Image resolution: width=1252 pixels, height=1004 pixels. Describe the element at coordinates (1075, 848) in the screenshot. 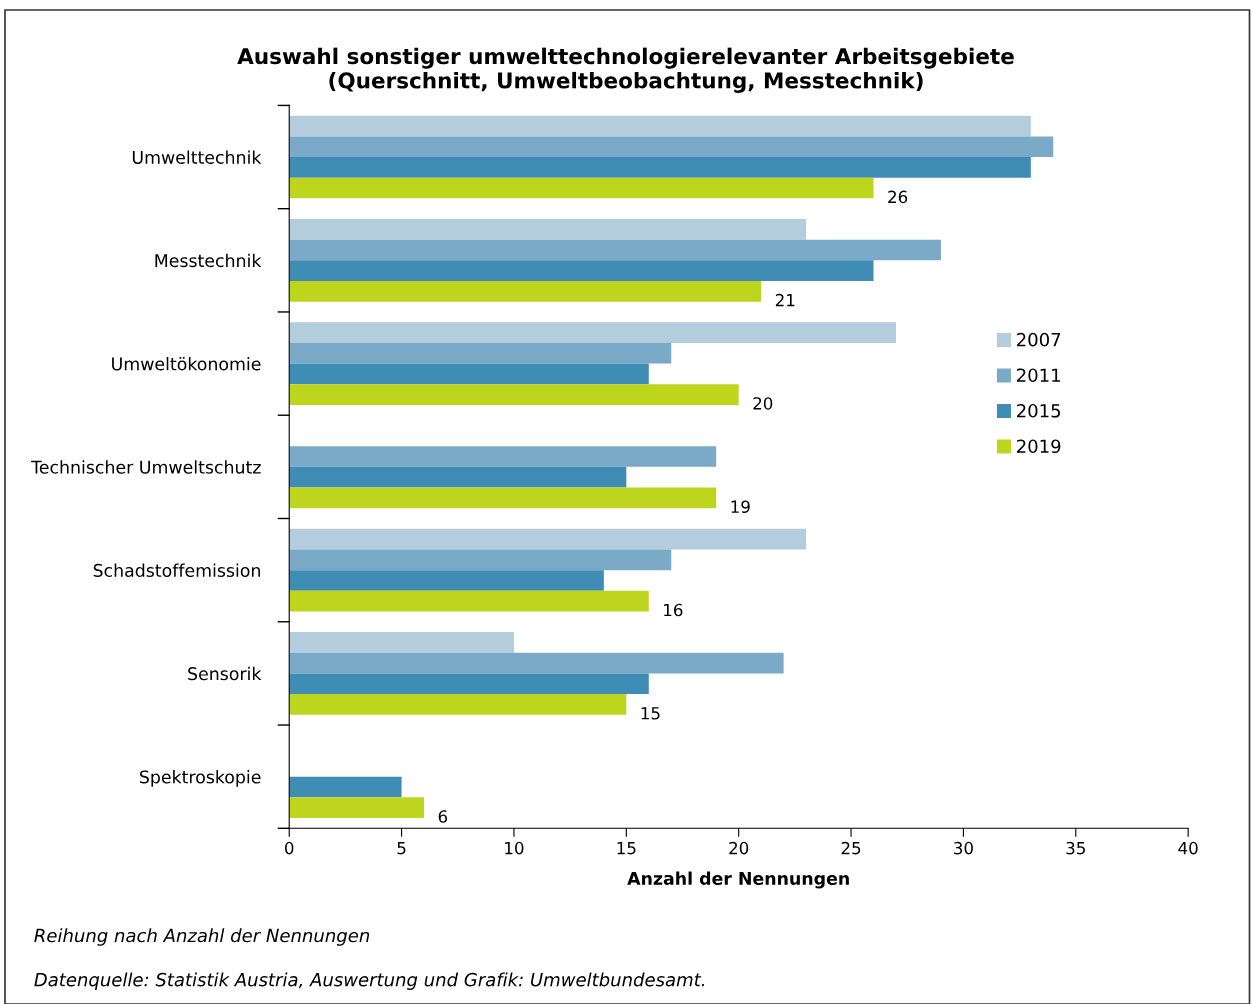

I see `x-tick-label: 35` at that location.